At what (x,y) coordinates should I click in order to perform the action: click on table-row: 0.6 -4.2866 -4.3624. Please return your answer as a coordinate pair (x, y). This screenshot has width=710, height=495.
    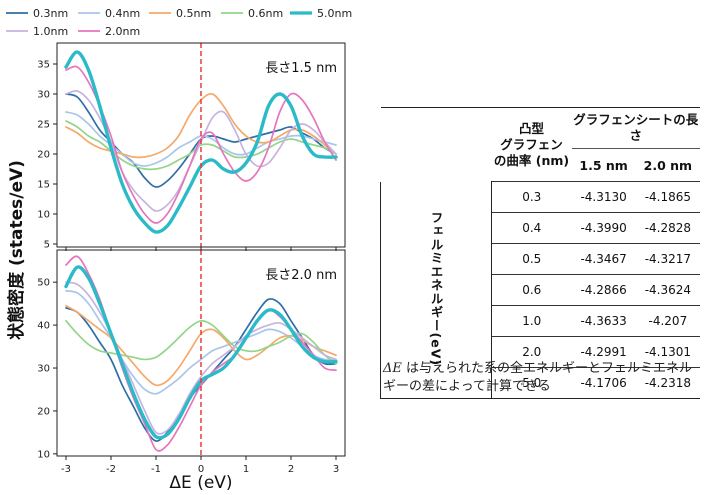
    Looking at the image, I should click on (540, 290).